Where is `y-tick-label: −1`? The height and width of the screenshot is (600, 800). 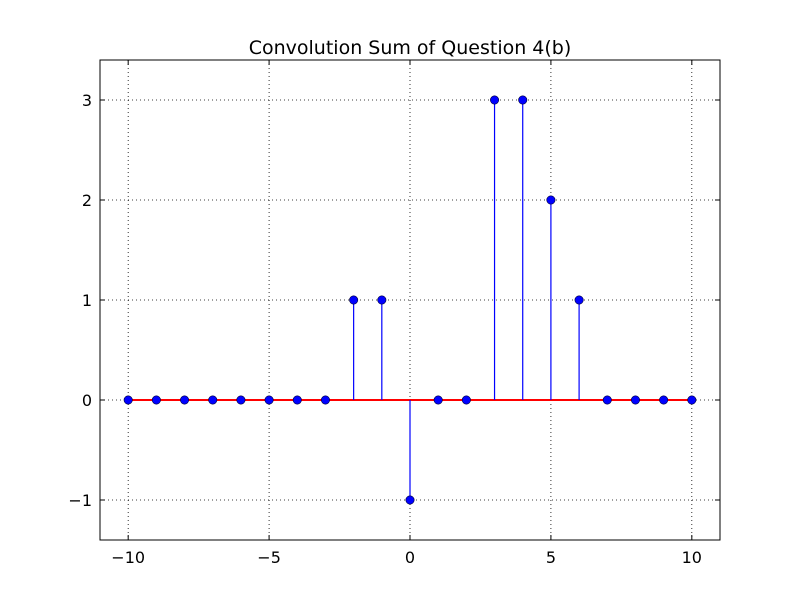 y-tick-label: −1 is located at coordinates (80, 500).